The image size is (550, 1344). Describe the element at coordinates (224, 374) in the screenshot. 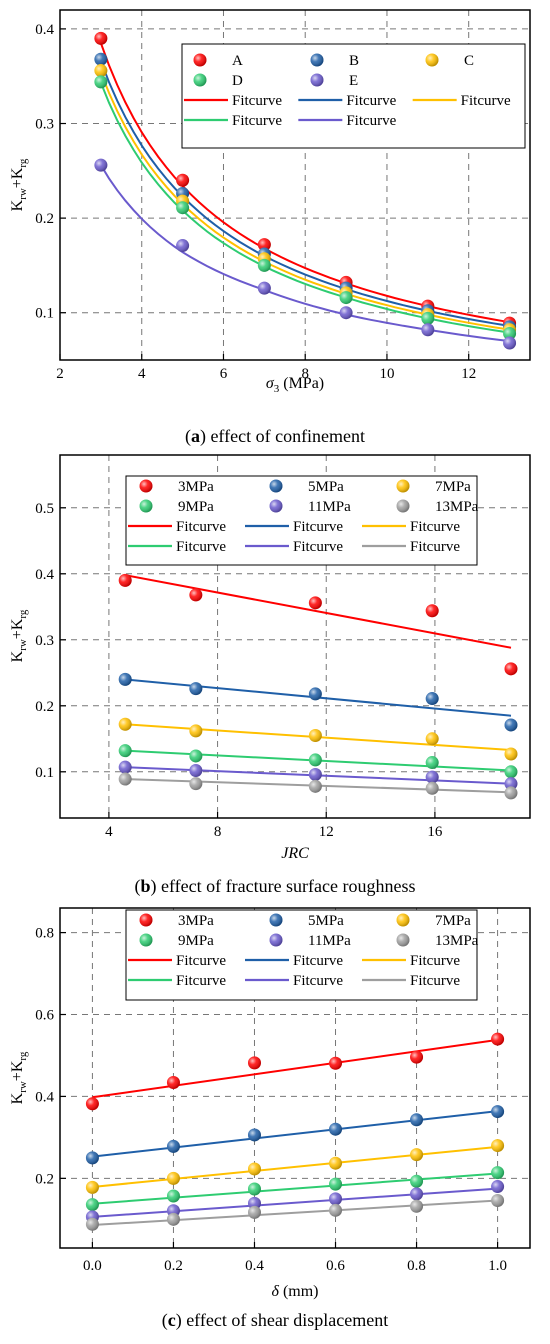

I see `x-tick-label: 6` at that location.